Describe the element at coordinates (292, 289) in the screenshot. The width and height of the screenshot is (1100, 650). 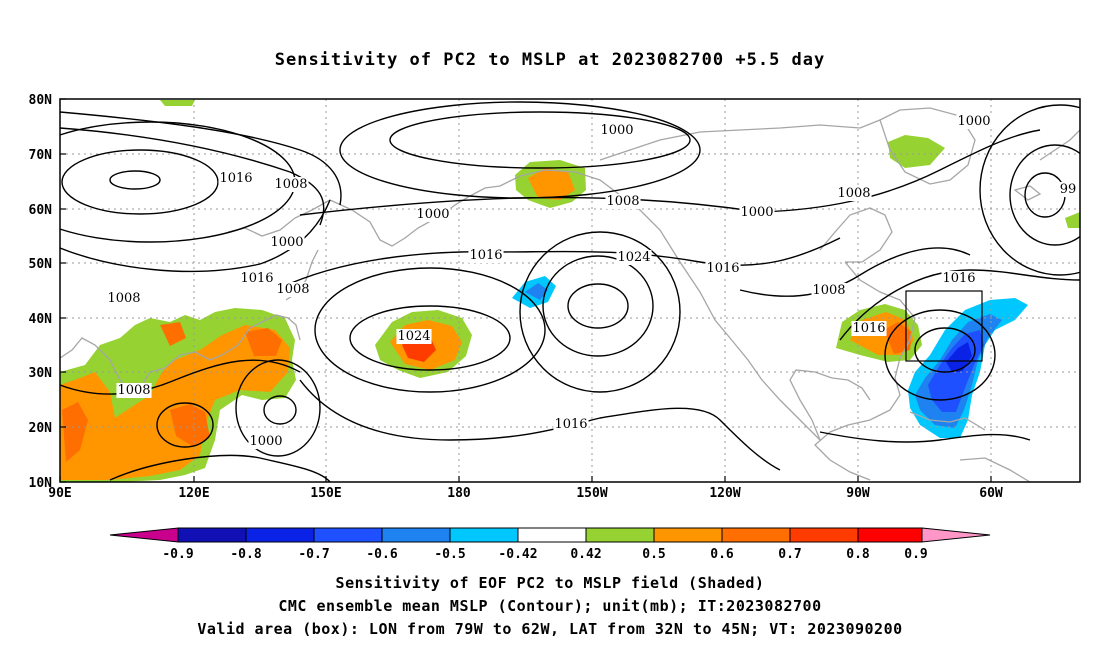
I see `clabel-9: 1008` at that location.